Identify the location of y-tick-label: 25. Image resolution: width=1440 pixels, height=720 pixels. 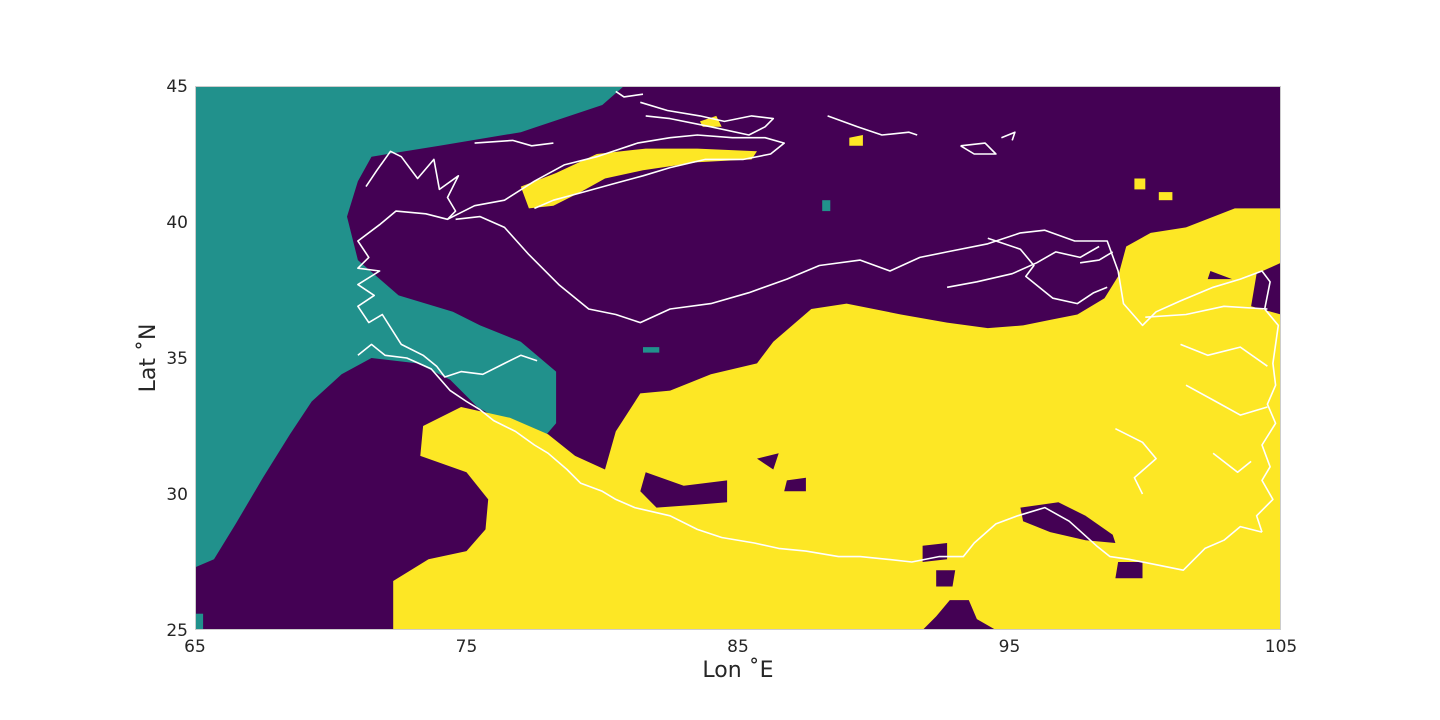
(177, 631).